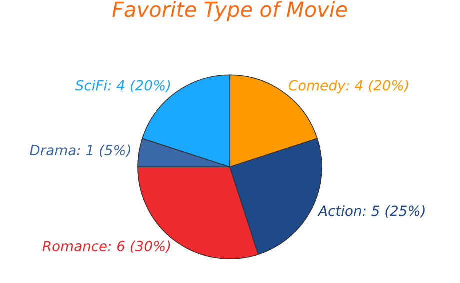  What do you see at coordinates (348, 87) in the screenshot?
I see `slice-label: Comedy: 4 (20%)` at bounding box center [348, 87].